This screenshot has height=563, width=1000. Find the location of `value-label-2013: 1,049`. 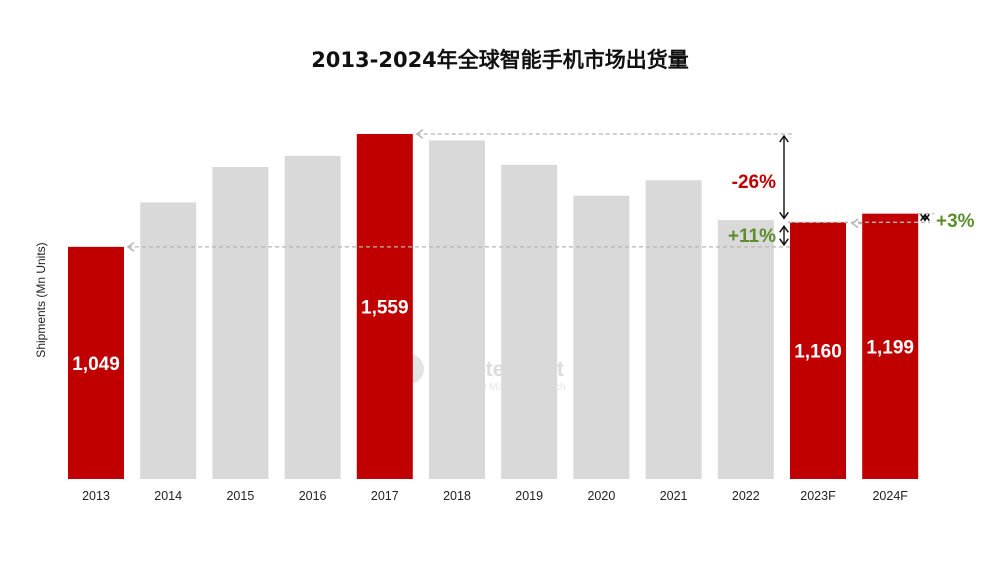

value-label-2013: 1,049 is located at coordinates (96, 364).